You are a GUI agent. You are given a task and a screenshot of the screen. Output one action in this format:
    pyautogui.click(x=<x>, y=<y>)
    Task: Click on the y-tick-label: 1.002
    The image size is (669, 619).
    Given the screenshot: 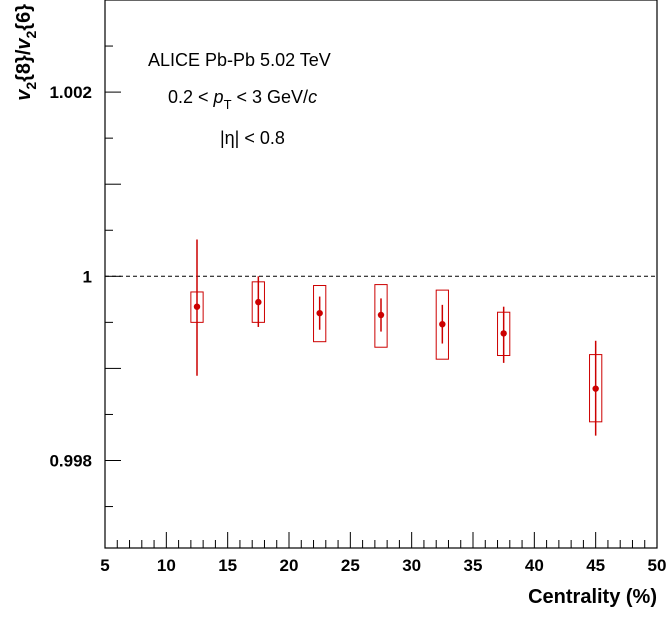 What is the action you would take?
    pyautogui.click(x=70, y=92)
    